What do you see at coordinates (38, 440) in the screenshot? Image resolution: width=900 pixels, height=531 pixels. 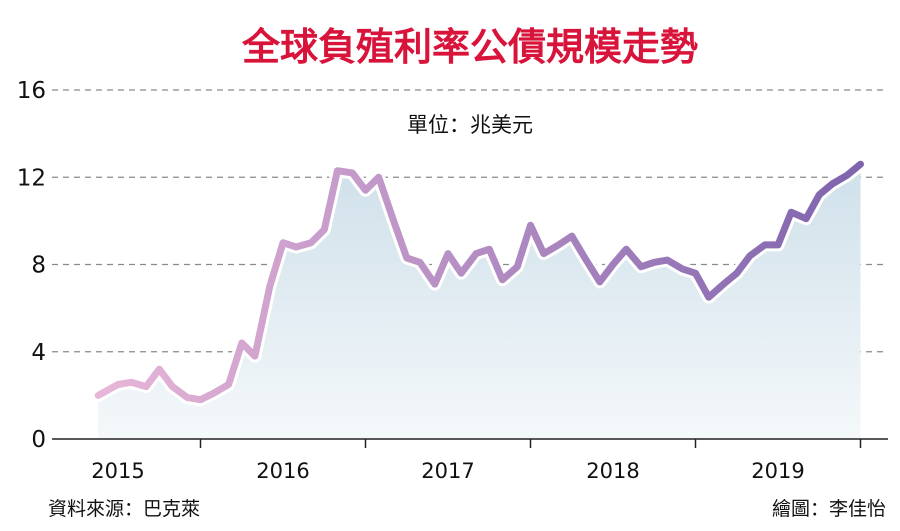 I see `y-tick-label-0: 0` at bounding box center [38, 440].